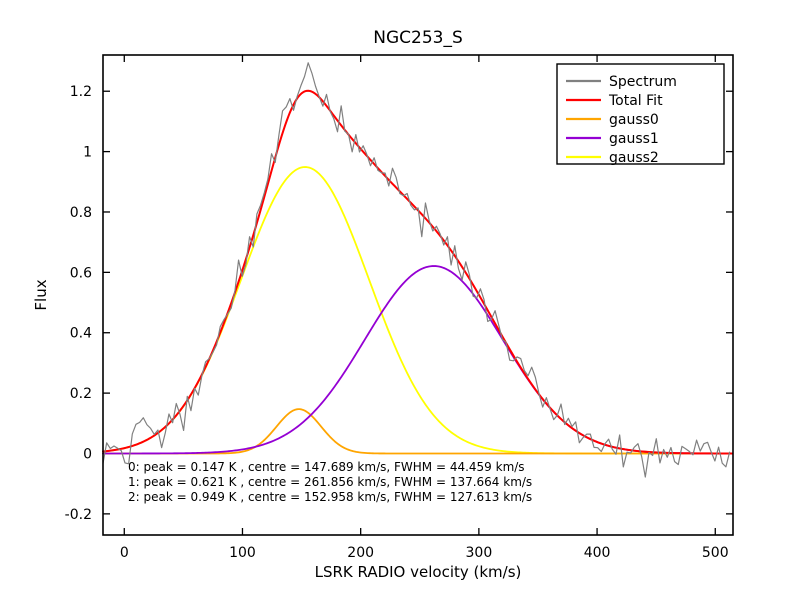 The width and height of the screenshot is (804, 606). Describe the element at coordinates (87, 454) in the screenshot. I see `y-tick-label: 0` at that location.